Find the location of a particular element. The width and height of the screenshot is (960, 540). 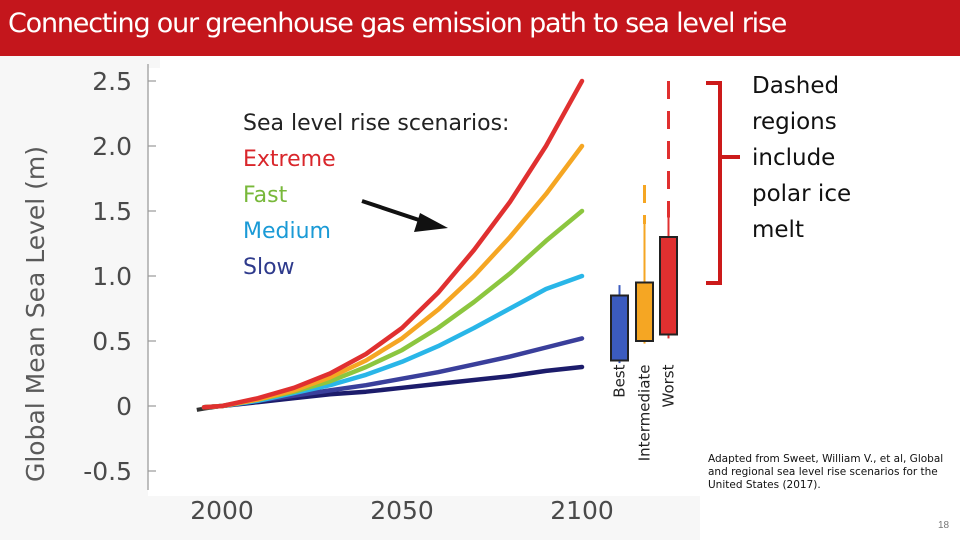

y-tick-label: -0.5 is located at coordinates (107, 471).